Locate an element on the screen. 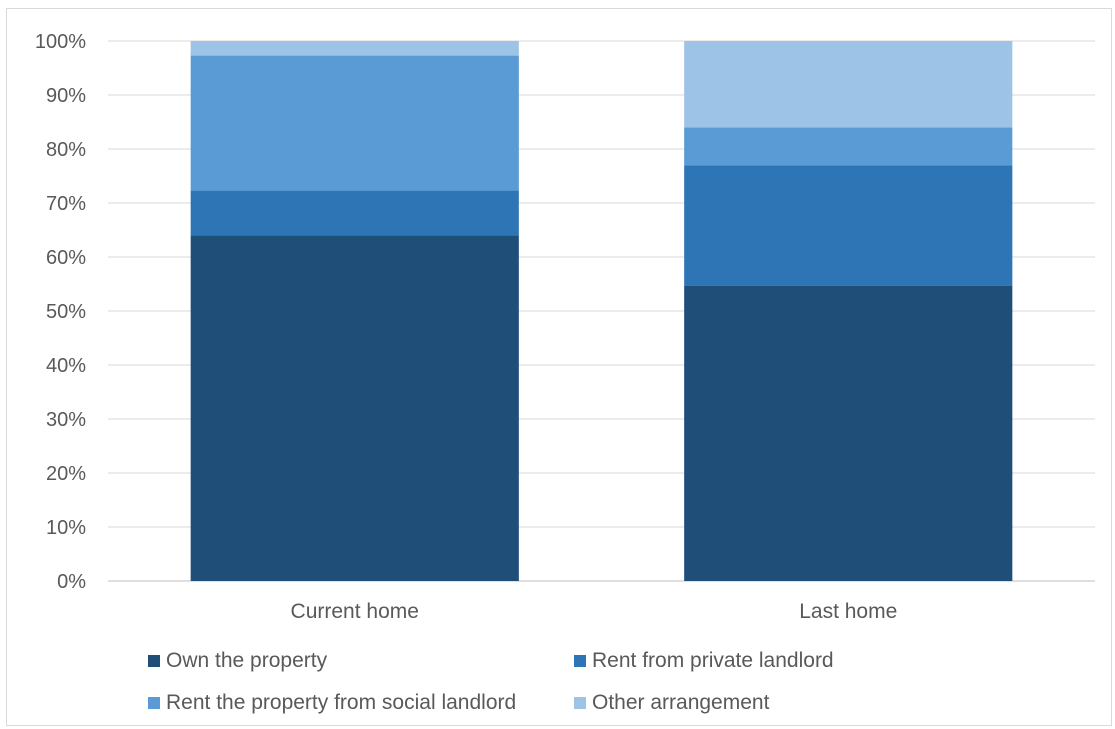 Image resolution: width=1115 pixels, height=729 pixels. y-tick-label: 90% is located at coordinates (66, 96).